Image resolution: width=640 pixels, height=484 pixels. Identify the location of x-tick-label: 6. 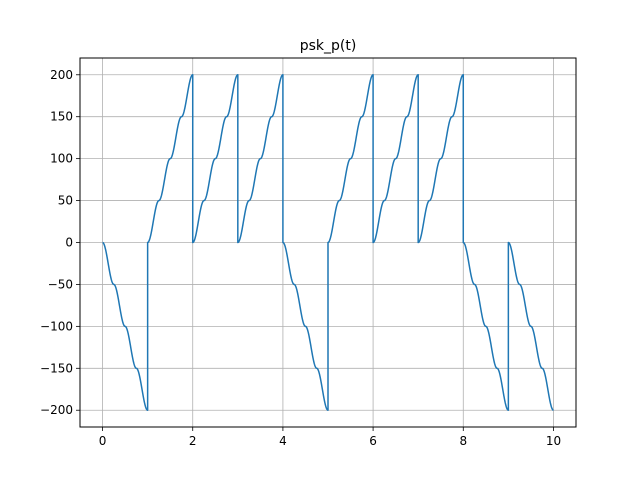
(373, 441).